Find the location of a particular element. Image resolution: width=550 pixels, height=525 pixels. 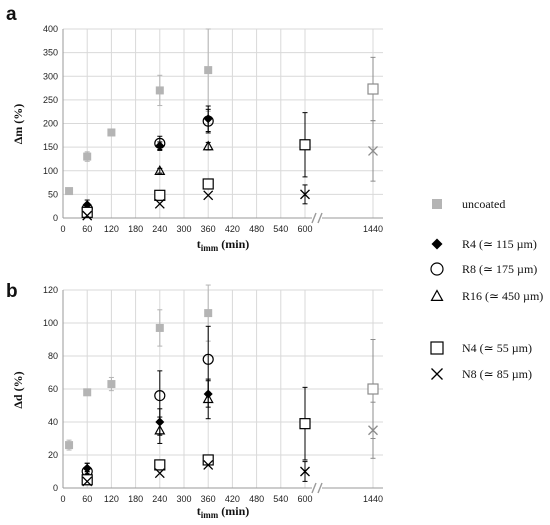

y-tick-label: 40 is located at coordinates (53, 422).